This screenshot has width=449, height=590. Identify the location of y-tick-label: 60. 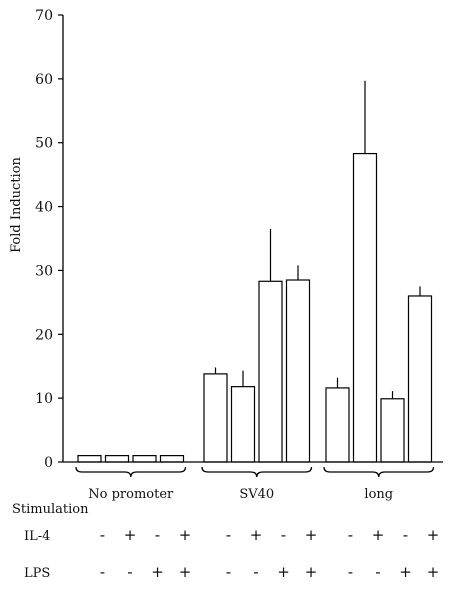
(44, 80).